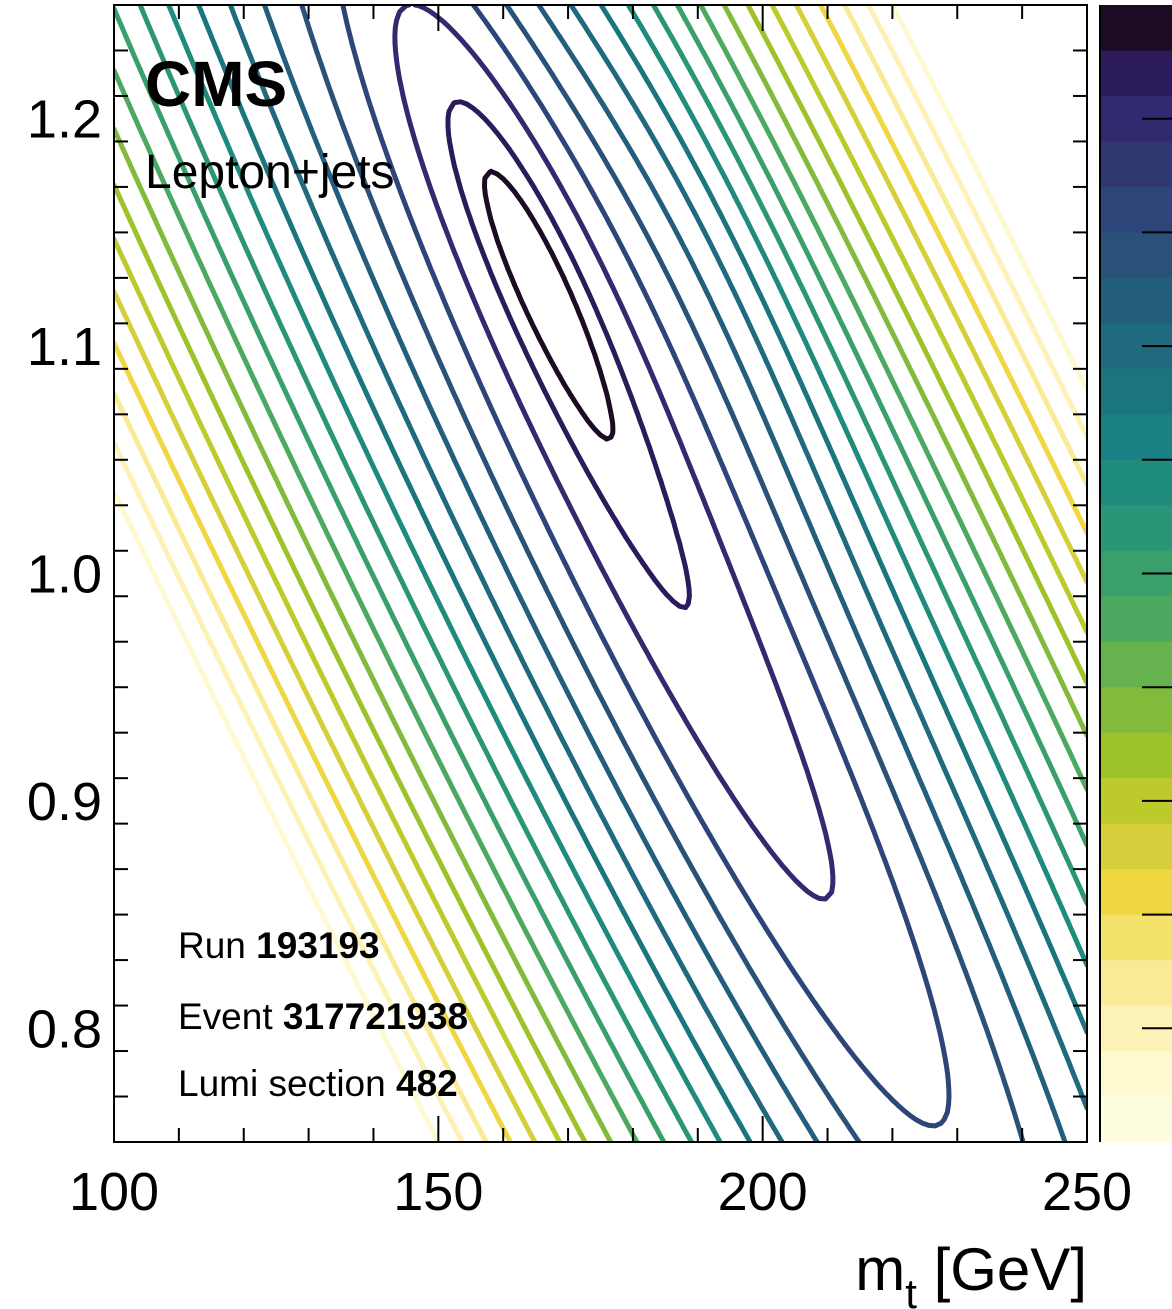 This screenshot has width=1172, height=1309. I want to click on y-tick-label: 1.0, so click(64, 575).